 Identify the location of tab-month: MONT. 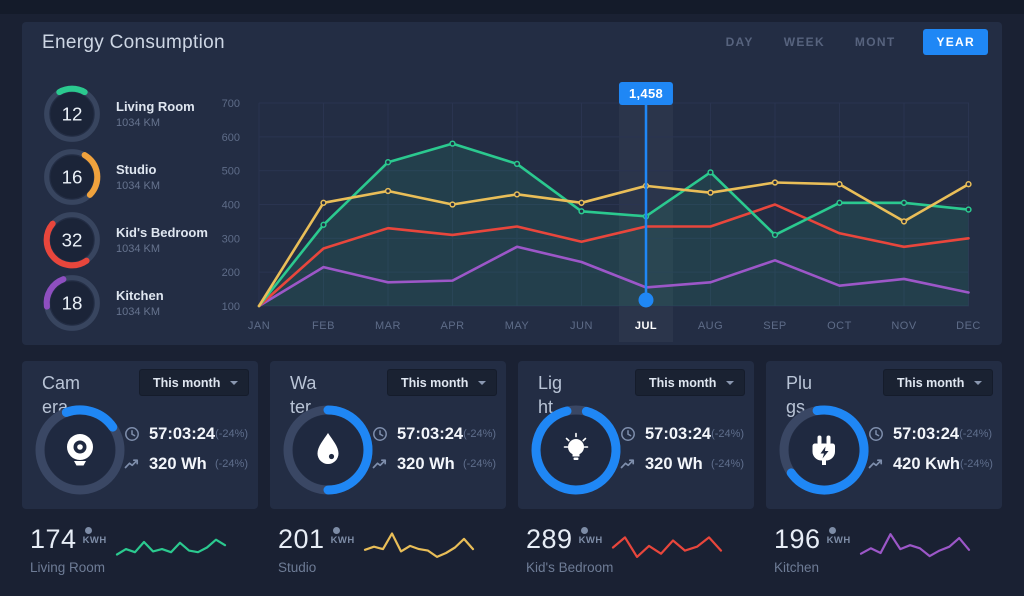
(875, 42).